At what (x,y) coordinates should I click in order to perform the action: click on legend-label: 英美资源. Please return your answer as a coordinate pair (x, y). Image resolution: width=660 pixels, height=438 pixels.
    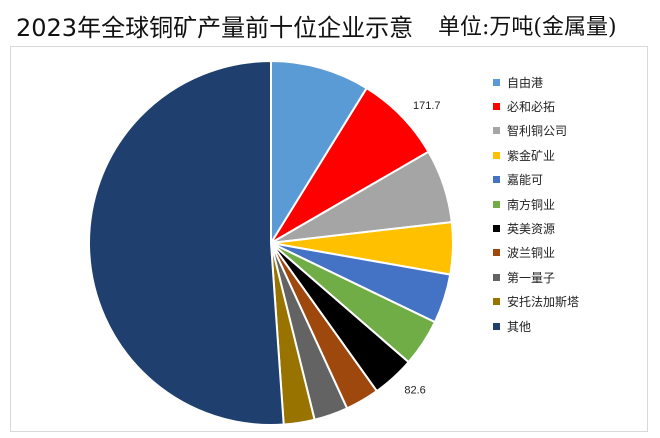
    Looking at the image, I should click on (531, 229).